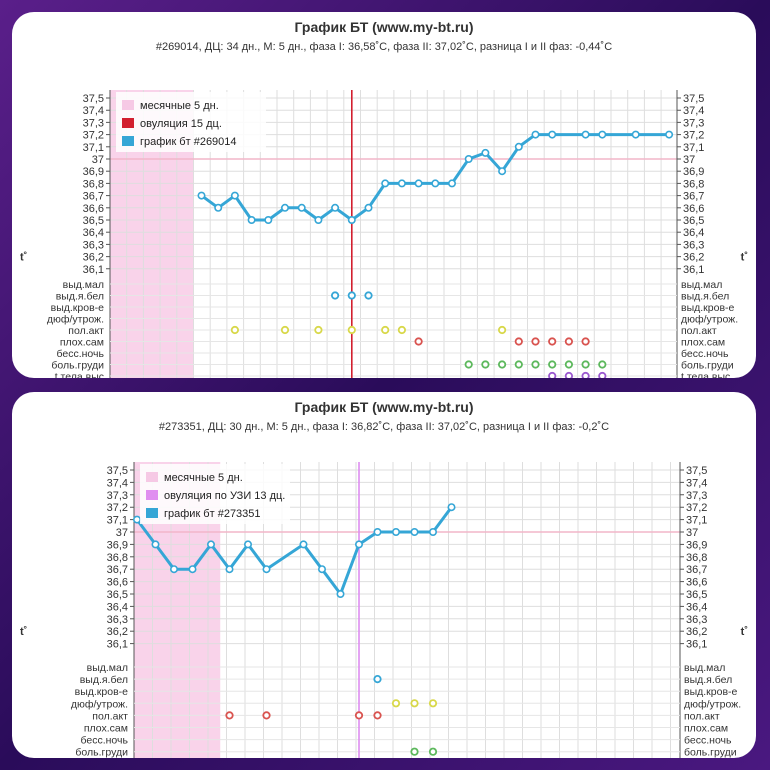  I want to click on category-label-left: выд.кров-е, so click(102, 692).